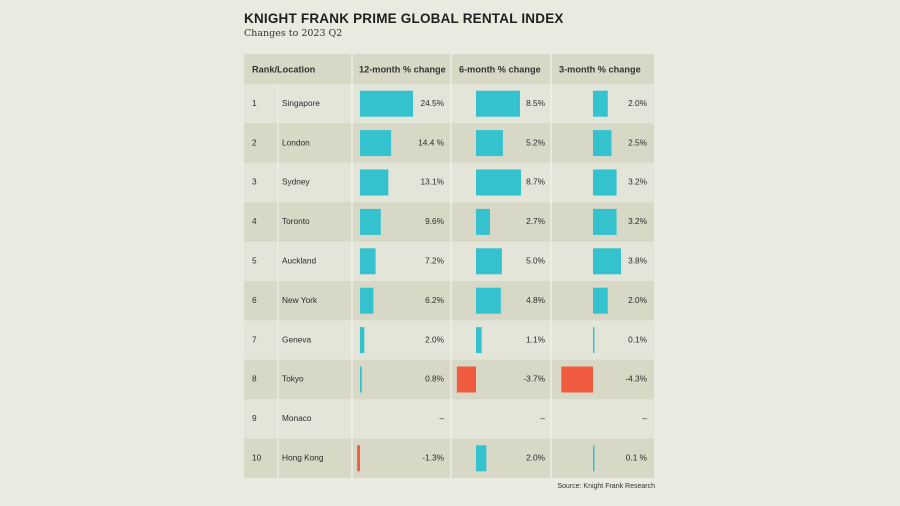 The image size is (900, 506). What do you see at coordinates (296, 339) in the screenshot?
I see `location-cell: Geneva` at bounding box center [296, 339].